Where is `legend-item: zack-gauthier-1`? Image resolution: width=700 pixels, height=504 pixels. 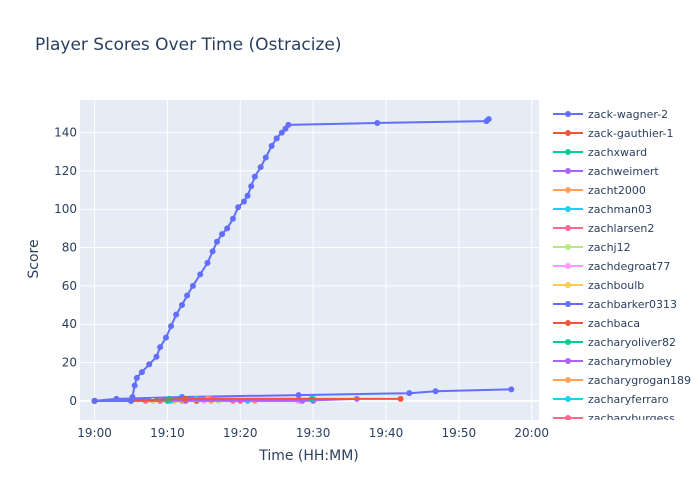
legend-item: zack-gauthier-1 is located at coordinates (613, 133).